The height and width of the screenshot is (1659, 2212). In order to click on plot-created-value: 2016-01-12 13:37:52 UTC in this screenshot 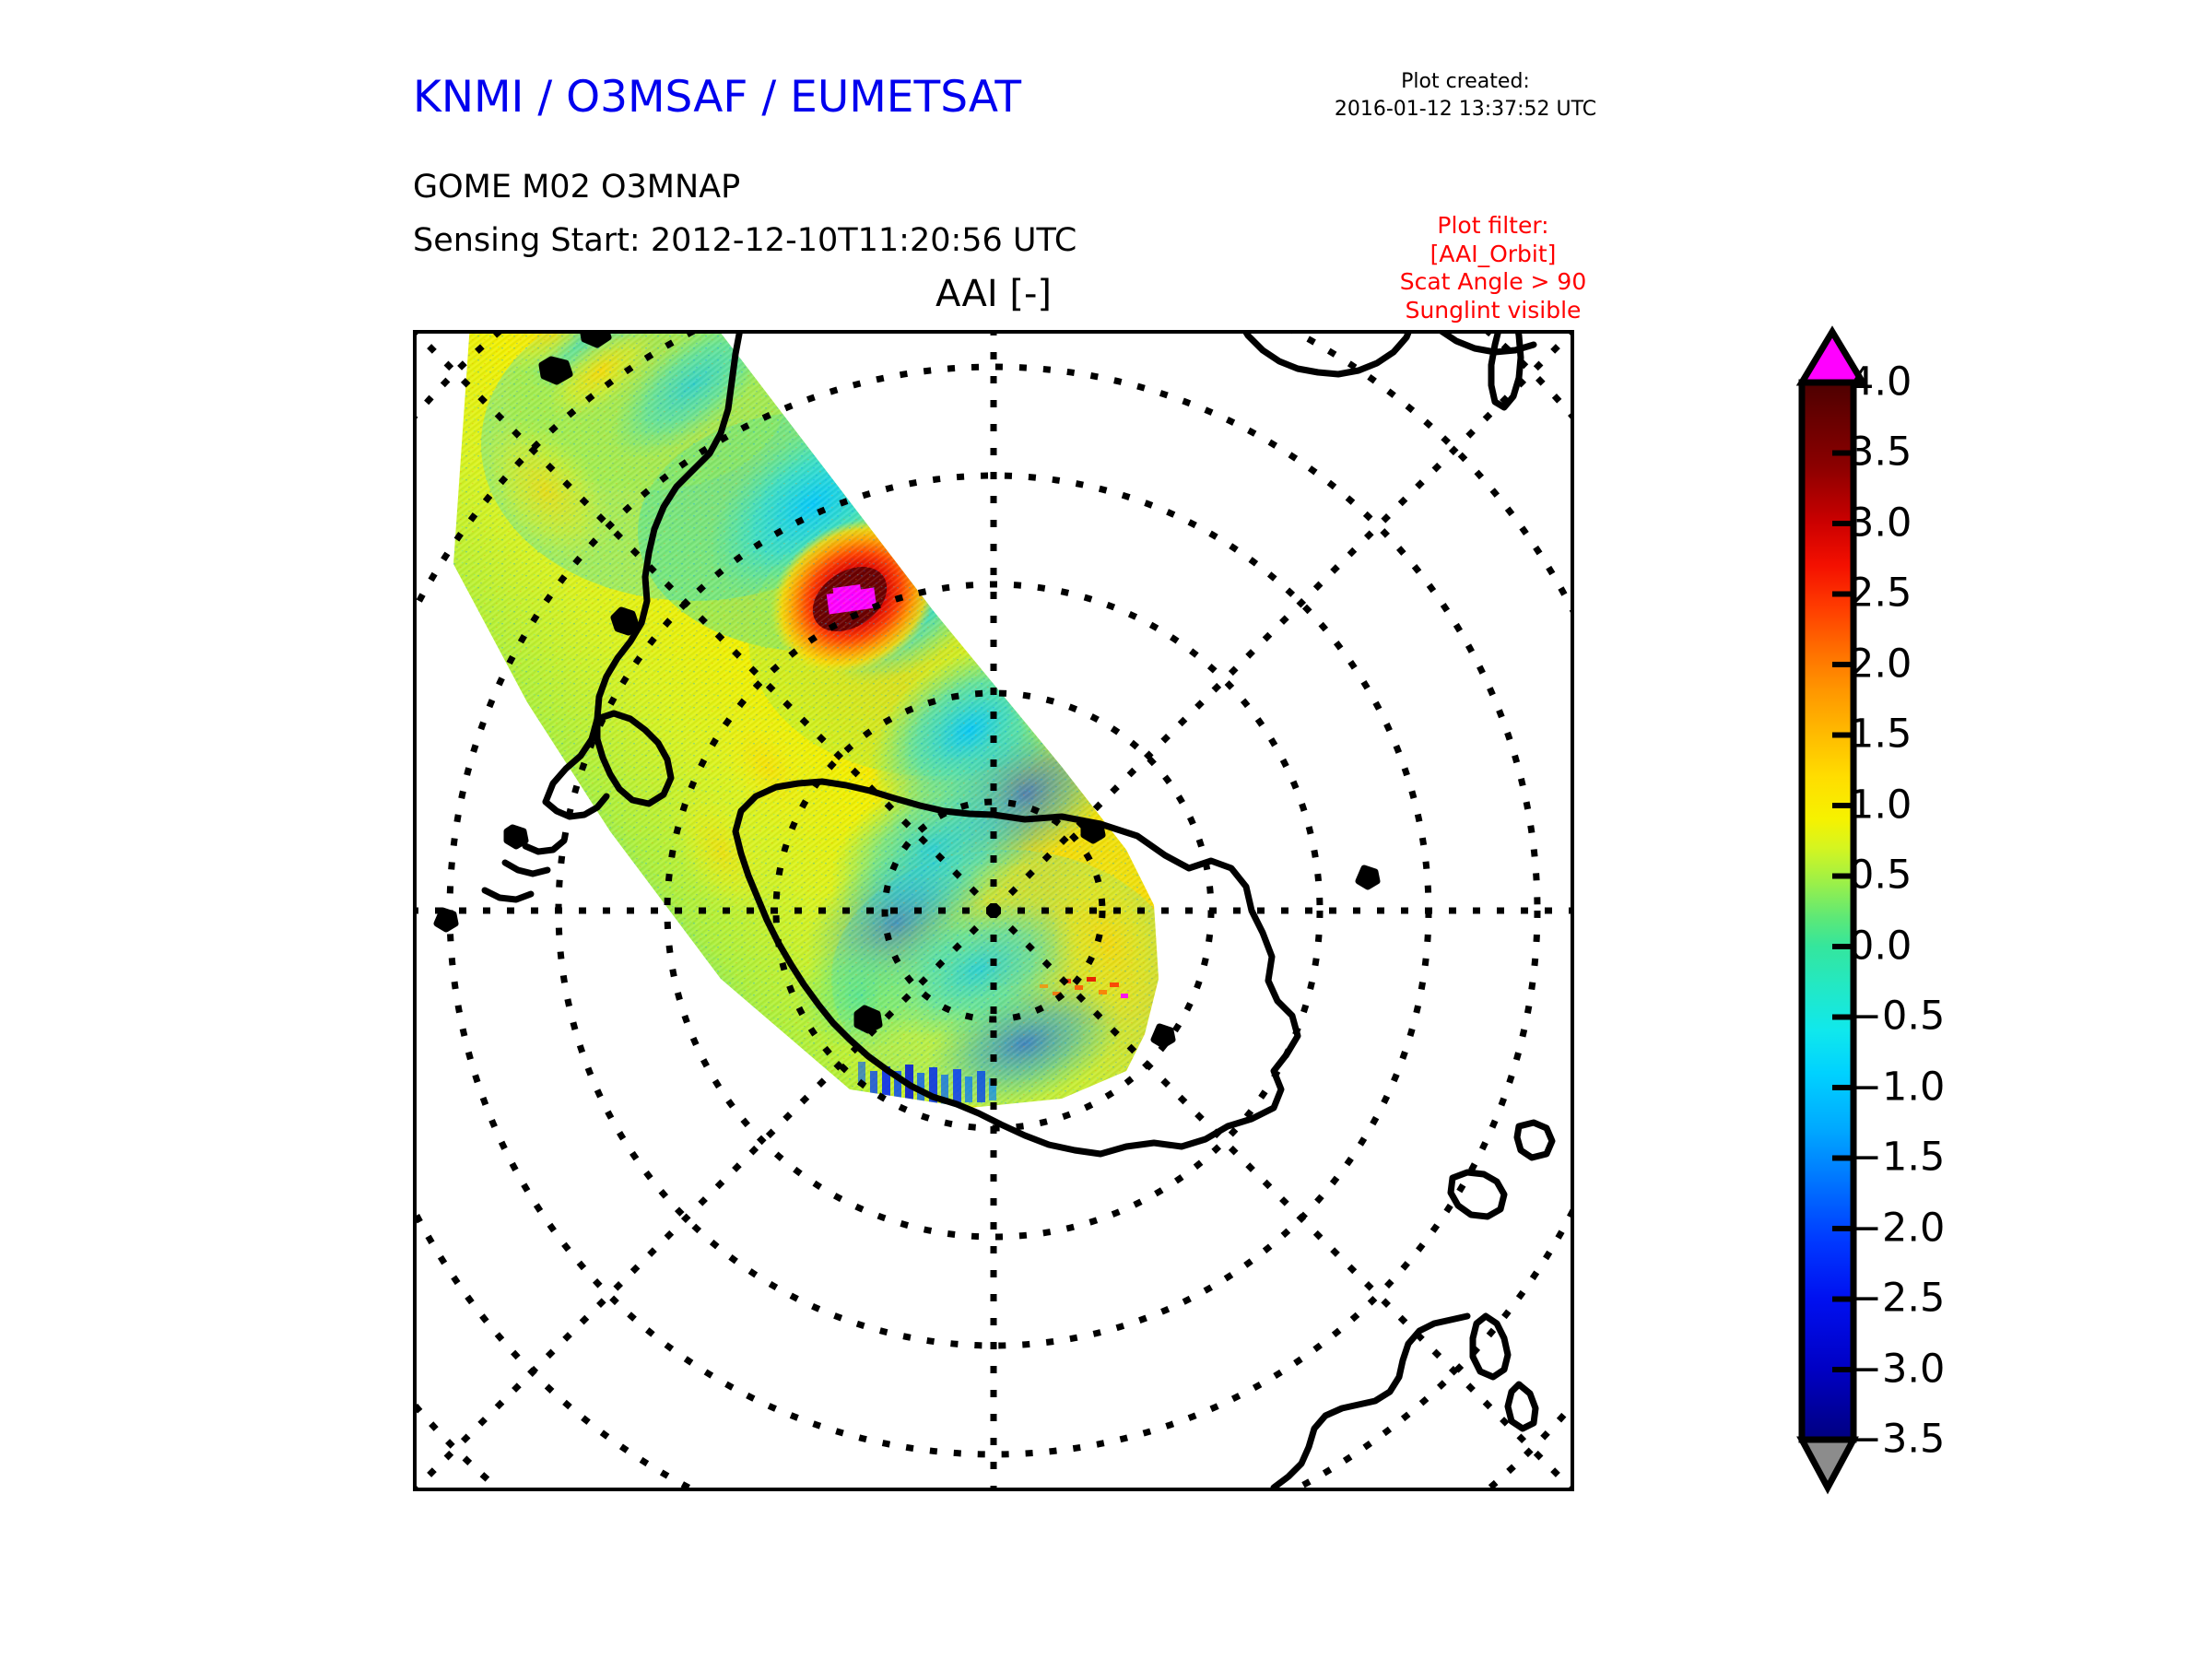, I will do `click(1465, 109)`.